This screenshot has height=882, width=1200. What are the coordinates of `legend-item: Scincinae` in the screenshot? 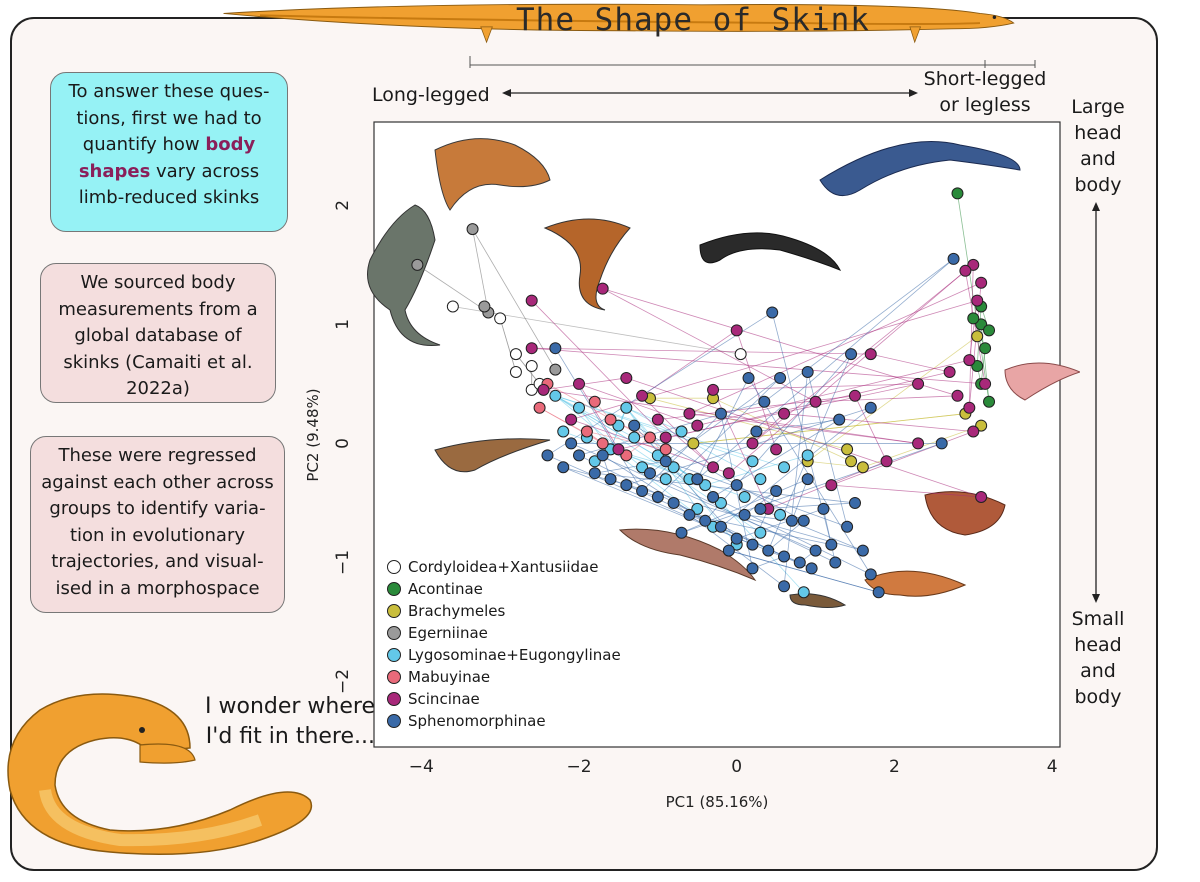 It's located at (433, 699).